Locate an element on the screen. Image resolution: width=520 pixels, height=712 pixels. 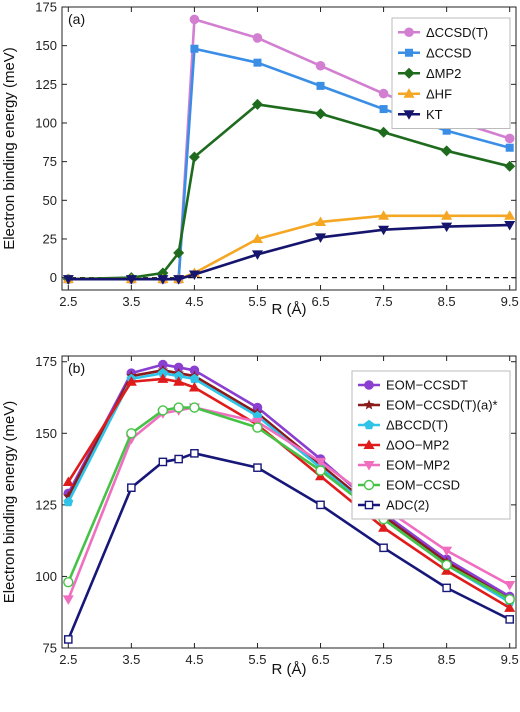
legend: ΔCCSD(T) ΔCCSD ΔMP2 ΔHF KT is located at coordinates (451, 73).